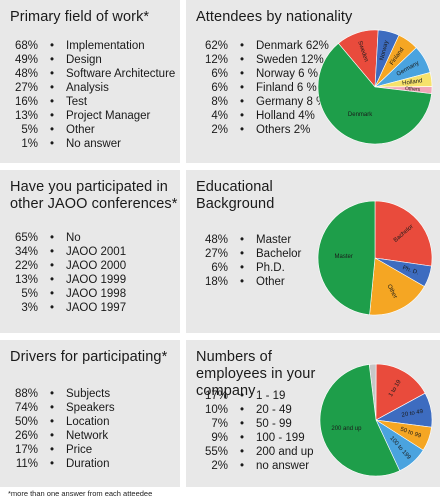 The width and height of the screenshot is (440, 503). What do you see at coordinates (96, 266) in the screenshot?
I see `stat-label: JAOO 2000` at bounding box center [96, 266].